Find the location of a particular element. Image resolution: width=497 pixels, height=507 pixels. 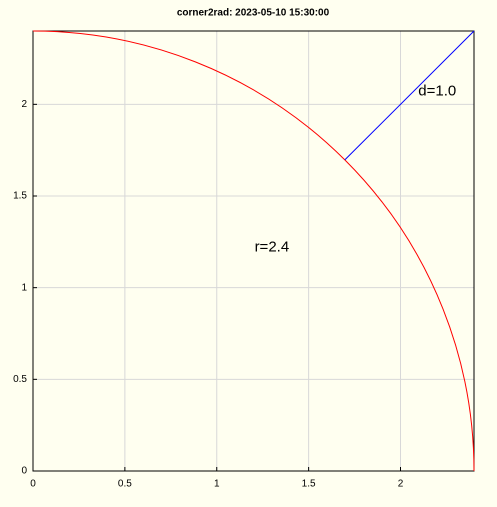

x-tick-label: 1 is located at coordinates (217, 484).